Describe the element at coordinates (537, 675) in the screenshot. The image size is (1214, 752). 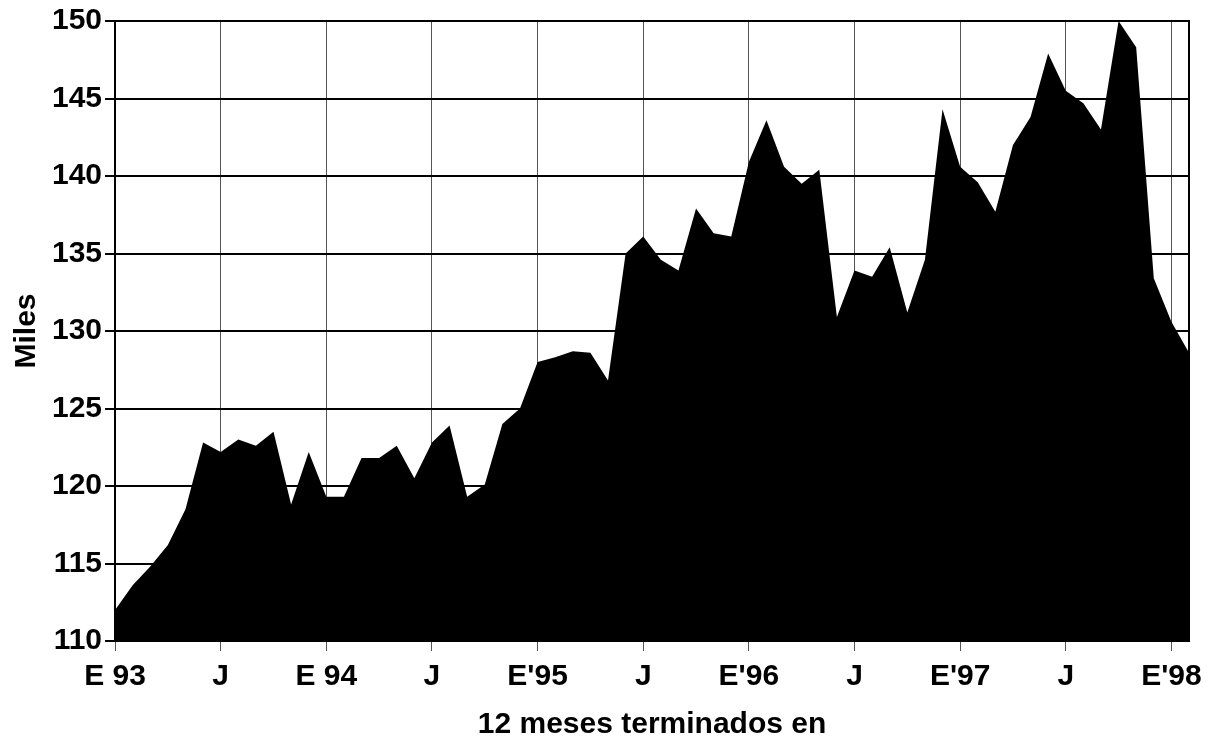
I see `x-tick-label: E'95` at that location.